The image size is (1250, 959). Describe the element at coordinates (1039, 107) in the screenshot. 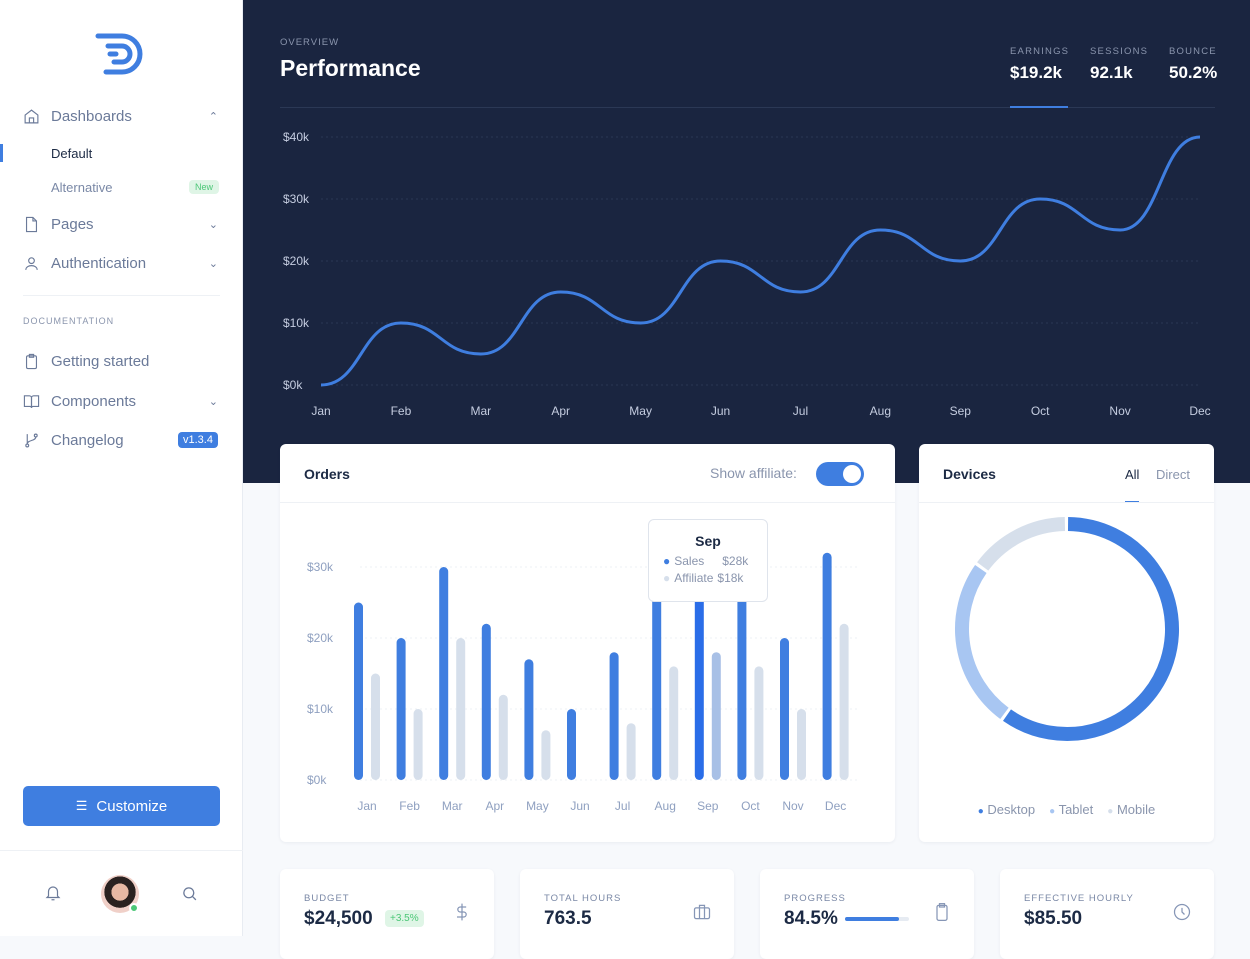

I see `active-stat-indicator` at that location.